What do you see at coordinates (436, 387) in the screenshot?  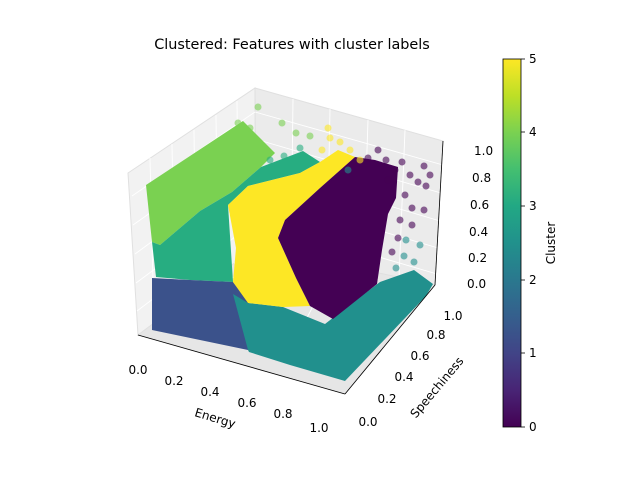 I see `y-axis-label: Speechiness` at bounding box center [436, 387].